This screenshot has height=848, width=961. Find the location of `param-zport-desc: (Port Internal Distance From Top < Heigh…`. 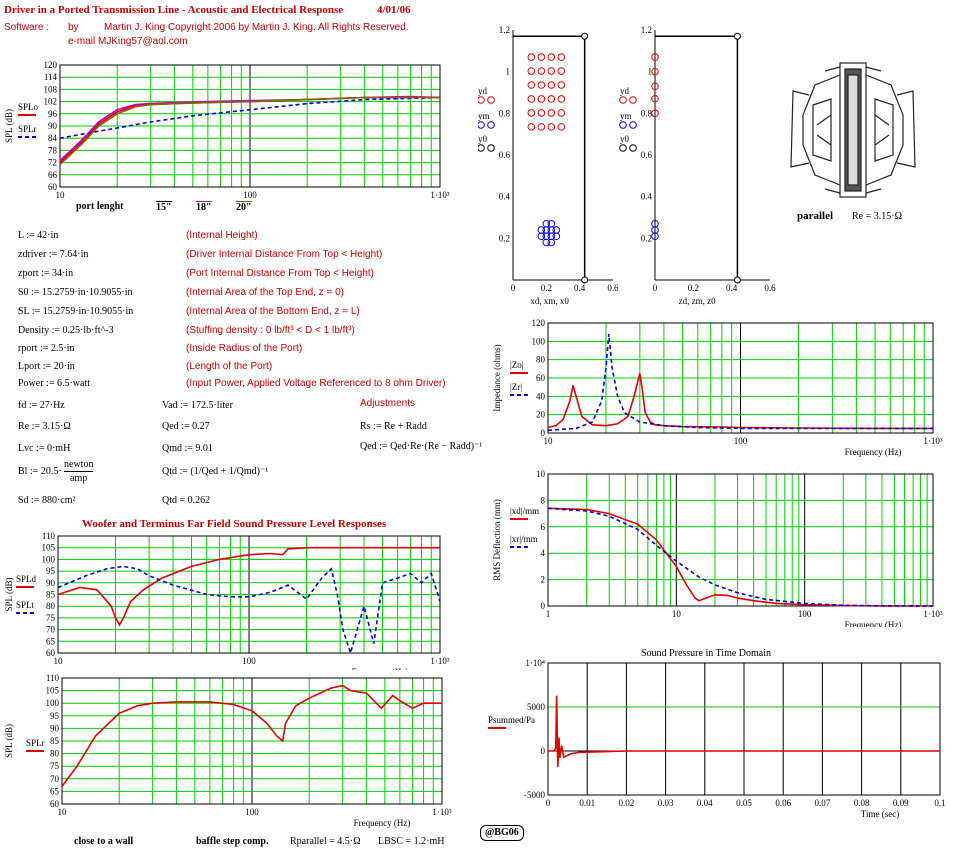

param-zport-desc: (Port Internal Distance From Top < Heigh… is located at coordinates (280, 273).